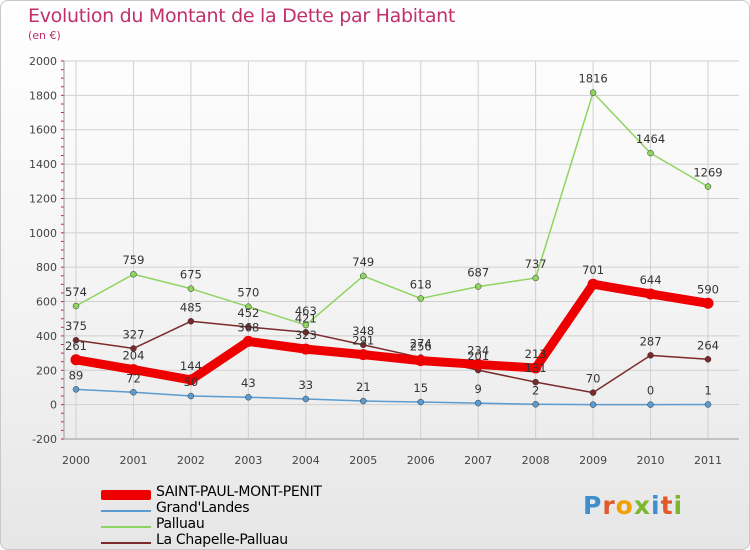 The height and width of the screenshot is (550, 750). What do you see at coordinates (633, 505) in the screenshot?
I see `proxiti-logo: Proxiti` at bounding box center [633, 505].